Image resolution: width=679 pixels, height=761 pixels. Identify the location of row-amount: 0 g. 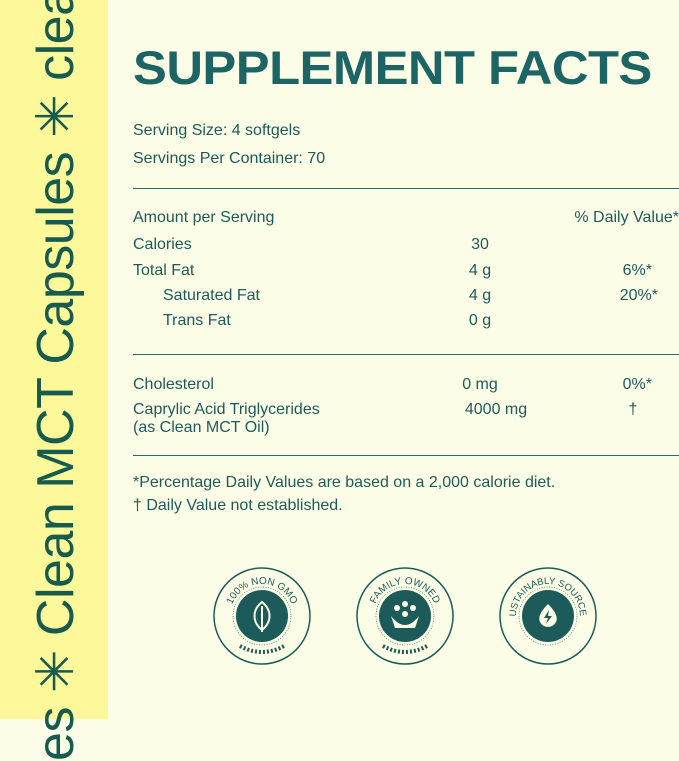
(480, 320).